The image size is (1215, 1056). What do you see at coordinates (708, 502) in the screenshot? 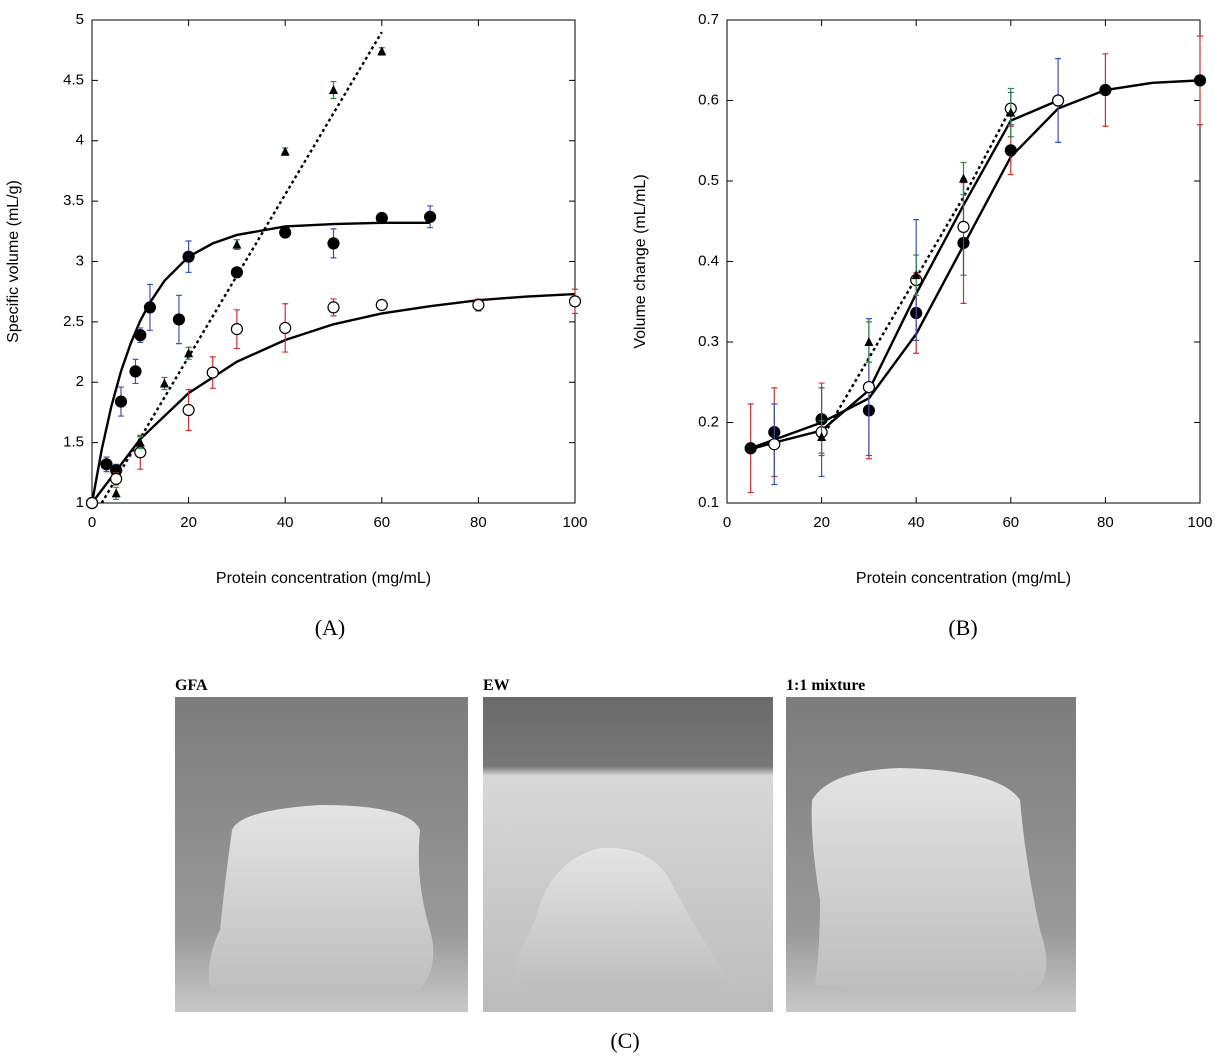
I see `y-tick-label: 0.1` at bounding box center [708, 502].